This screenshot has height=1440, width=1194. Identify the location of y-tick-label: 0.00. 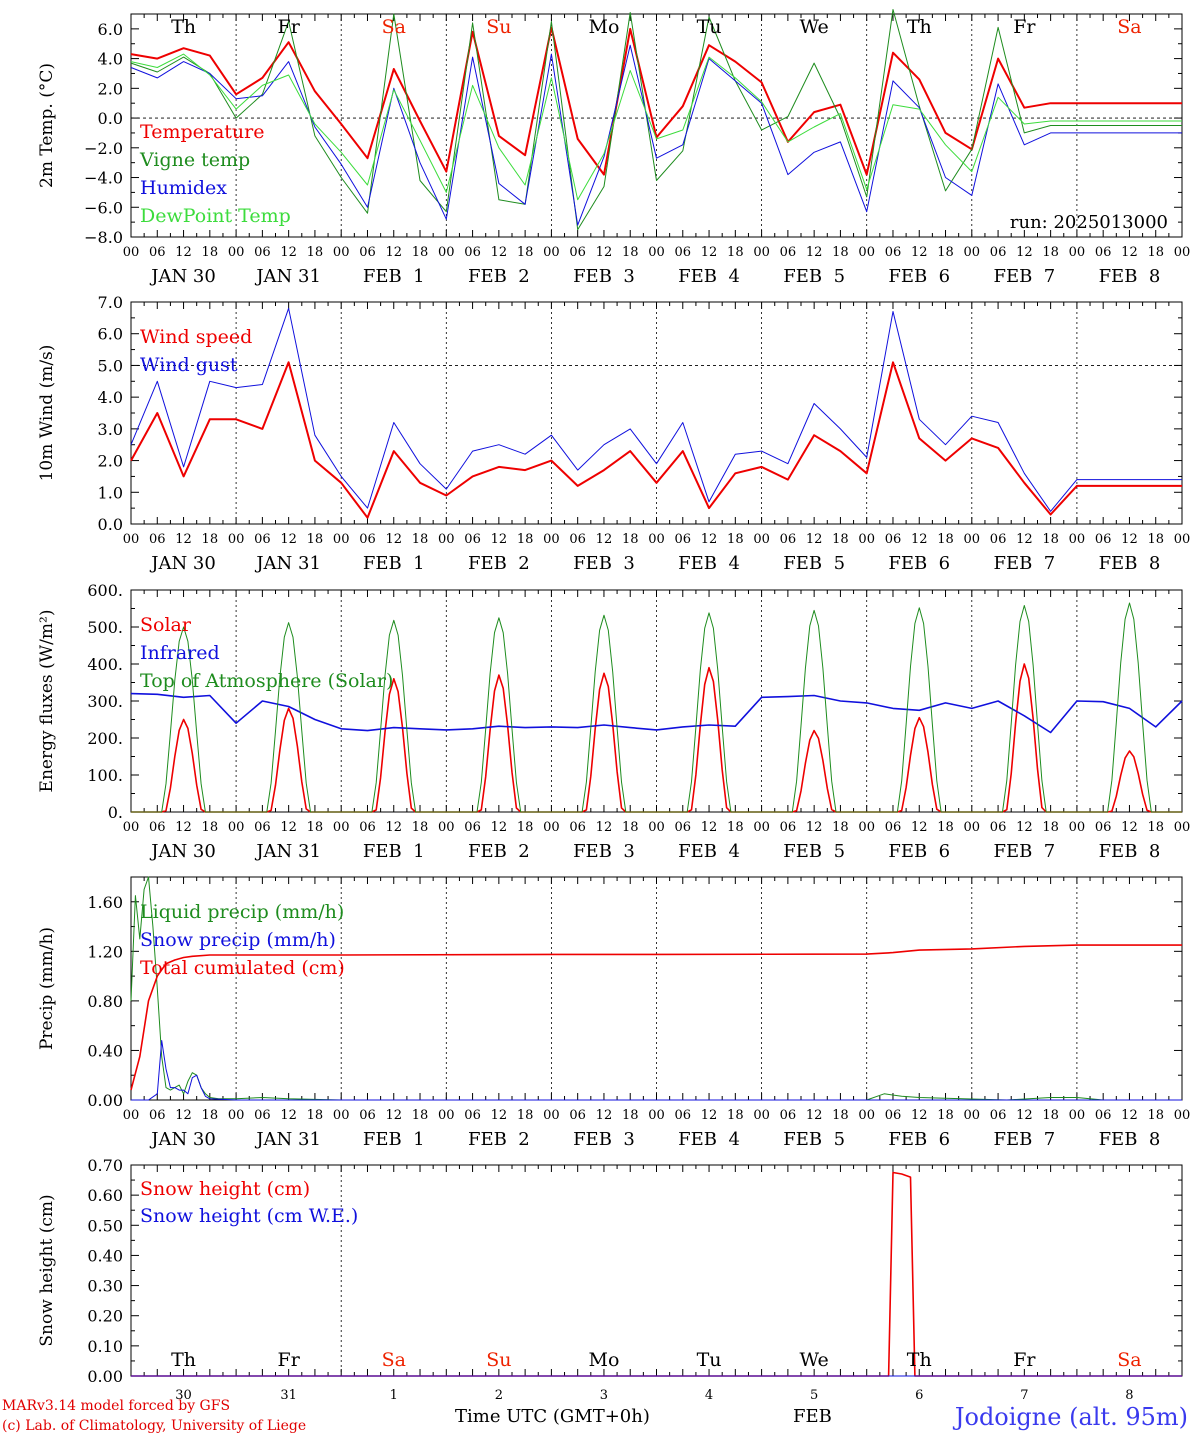
(105, 1100).